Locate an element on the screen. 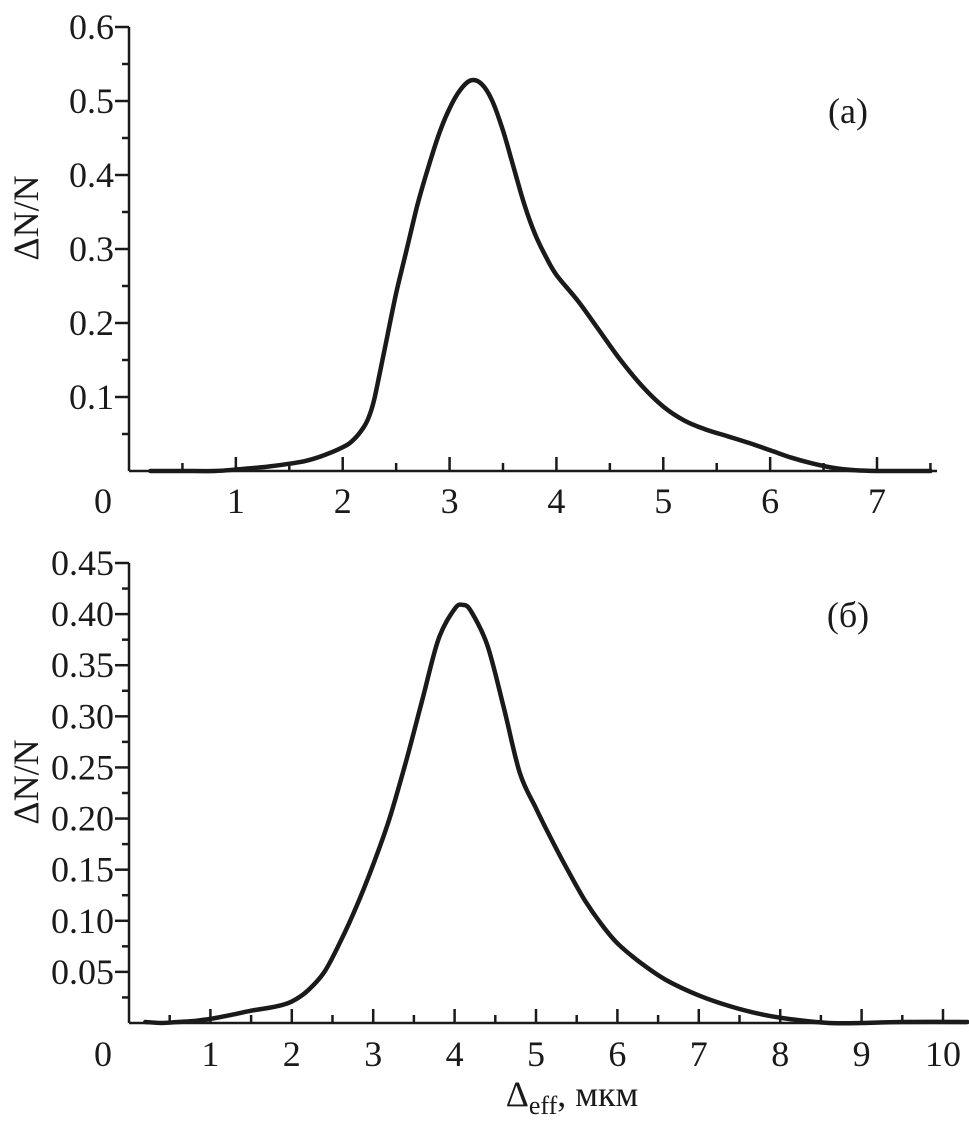 The image size is (969, 1129). panel-b-x-tick-label: 8 is located at coordinates (780, 1054).